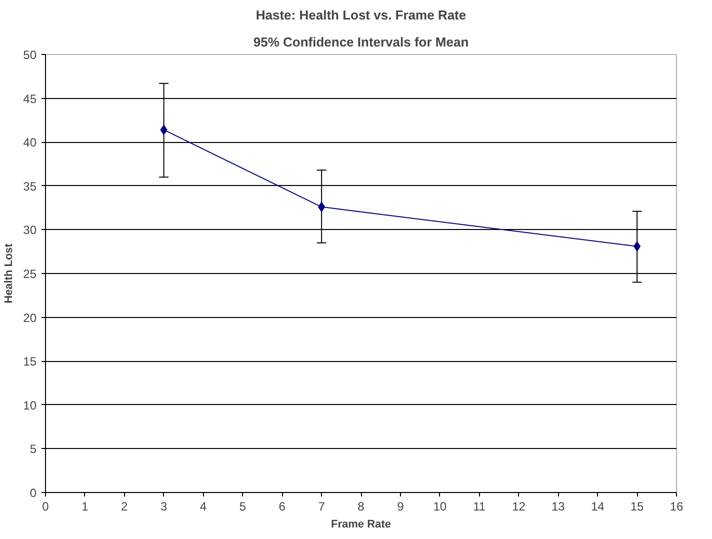 The image size is (712, 539). I want to click on x-tick-label: 10, so click(440, 507).